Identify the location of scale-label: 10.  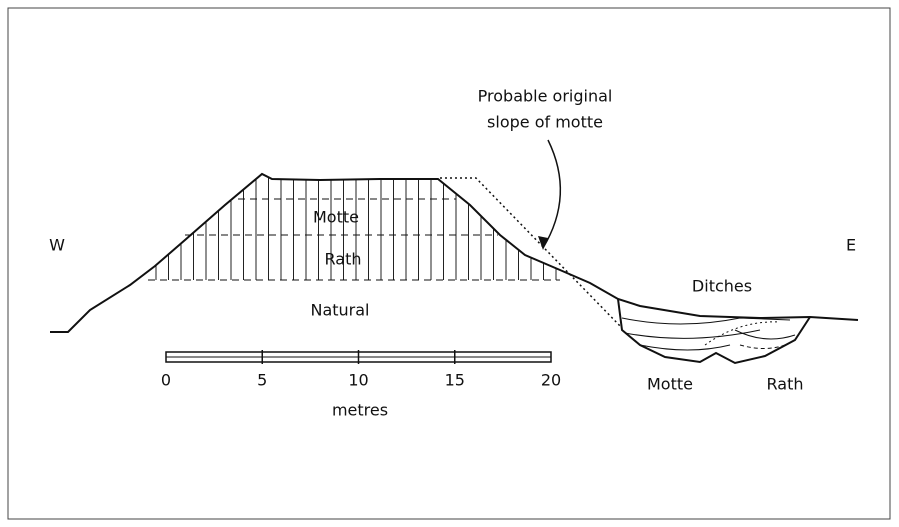
(358, 380).